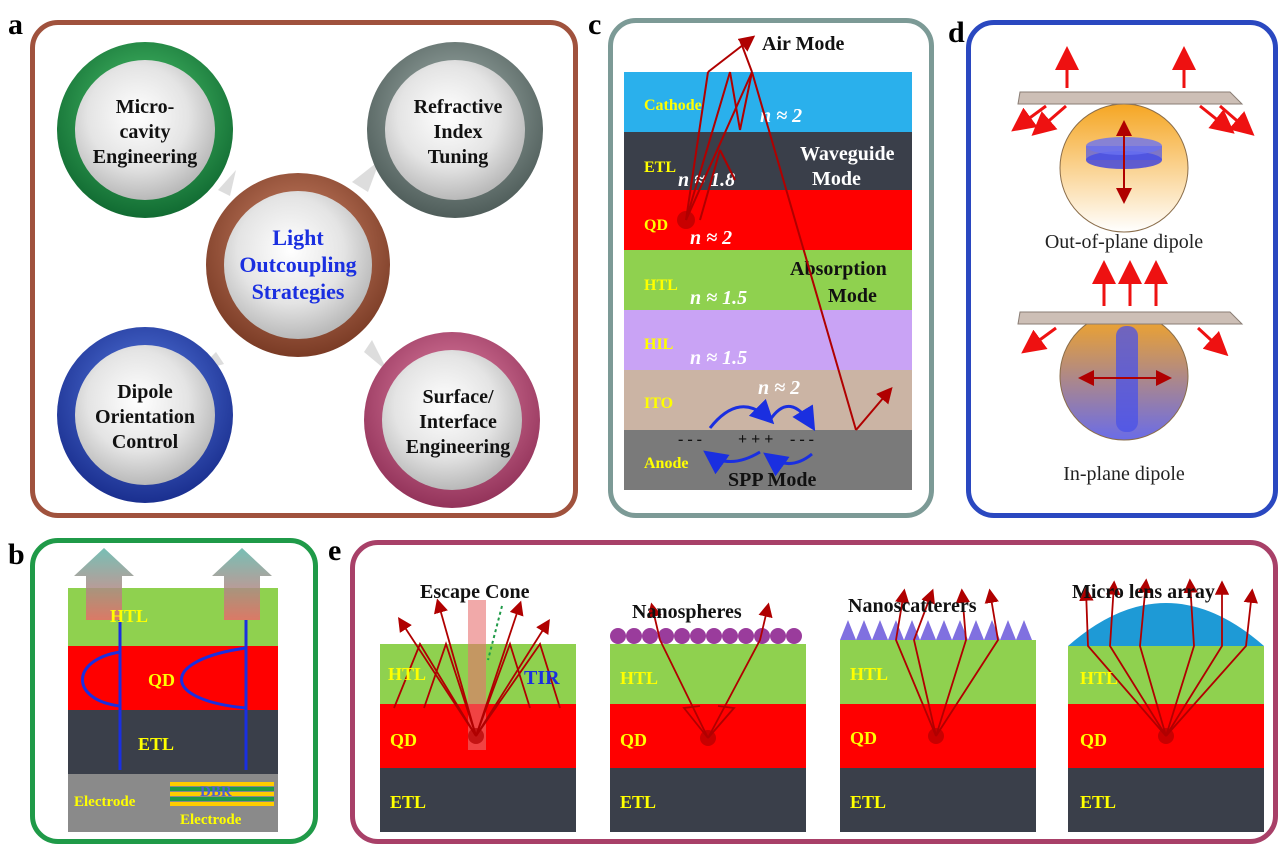  Describe the element at coordinates (145, 157) in the screenshot. I see `micro-cavity-line3: Engineering` at that location.